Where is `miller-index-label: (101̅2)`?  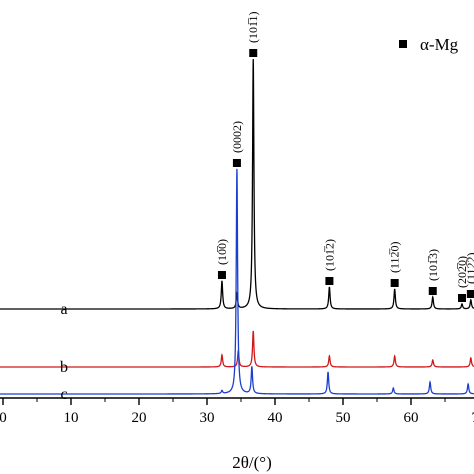
miller-index-label: (101̅2) is located at coordinates (329, 255).